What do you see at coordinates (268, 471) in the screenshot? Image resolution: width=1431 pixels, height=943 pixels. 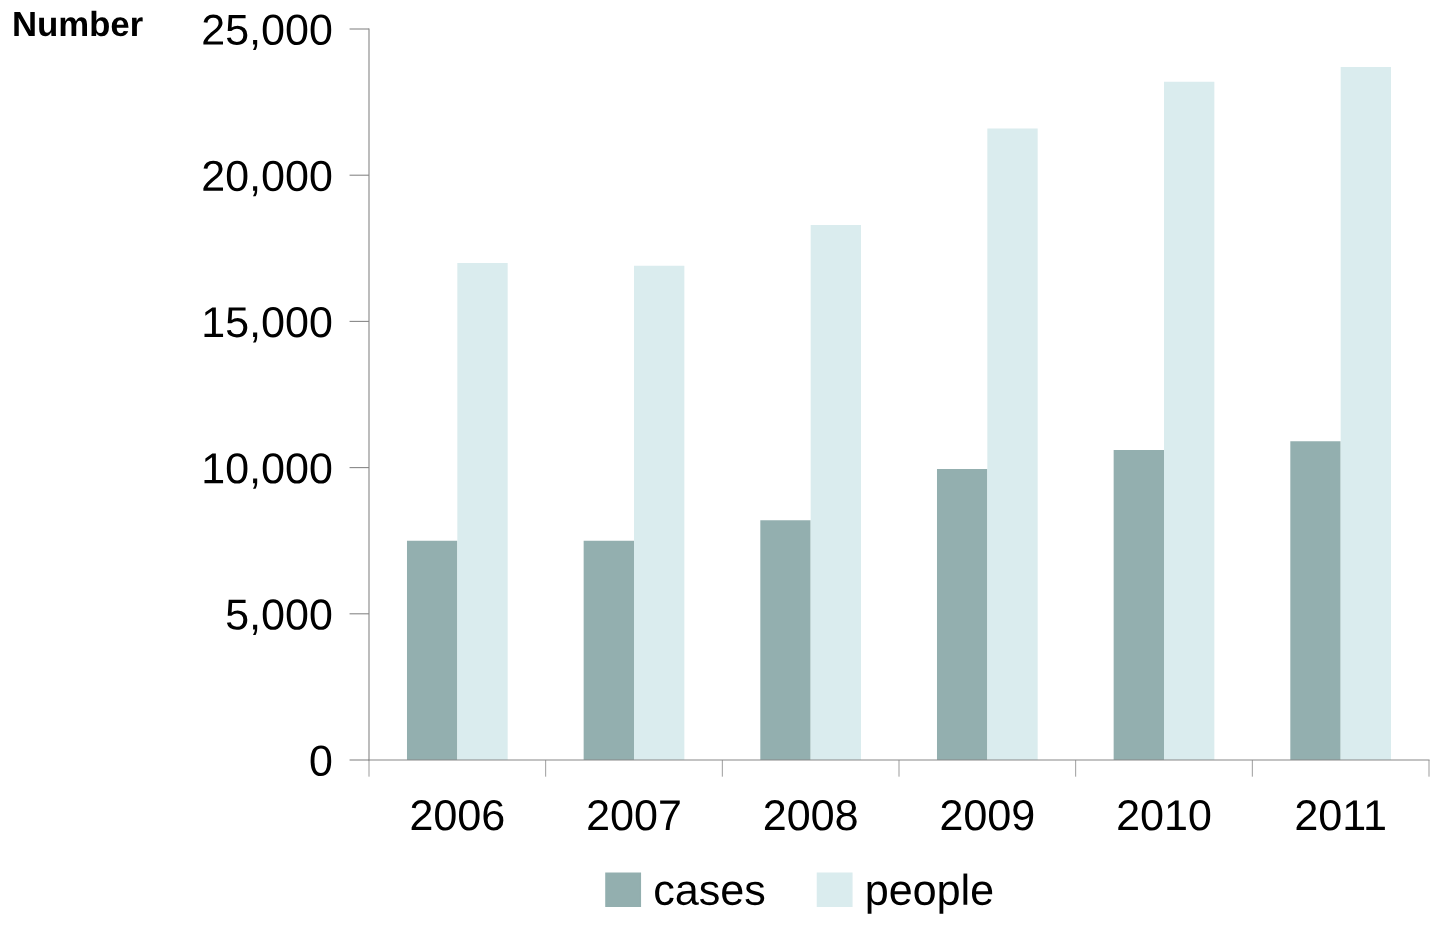 I see `y-tick-label: 10,000` at bounding box center [268, 471].